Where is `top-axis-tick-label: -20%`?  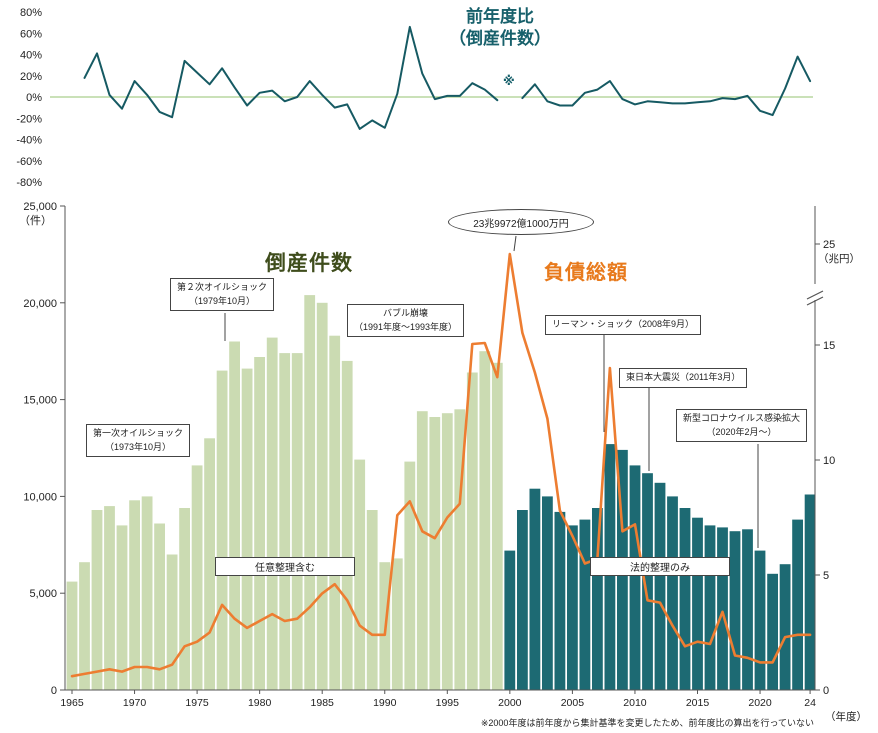
top-axis-tick-label: -20% is located at coordinates (29, 119).